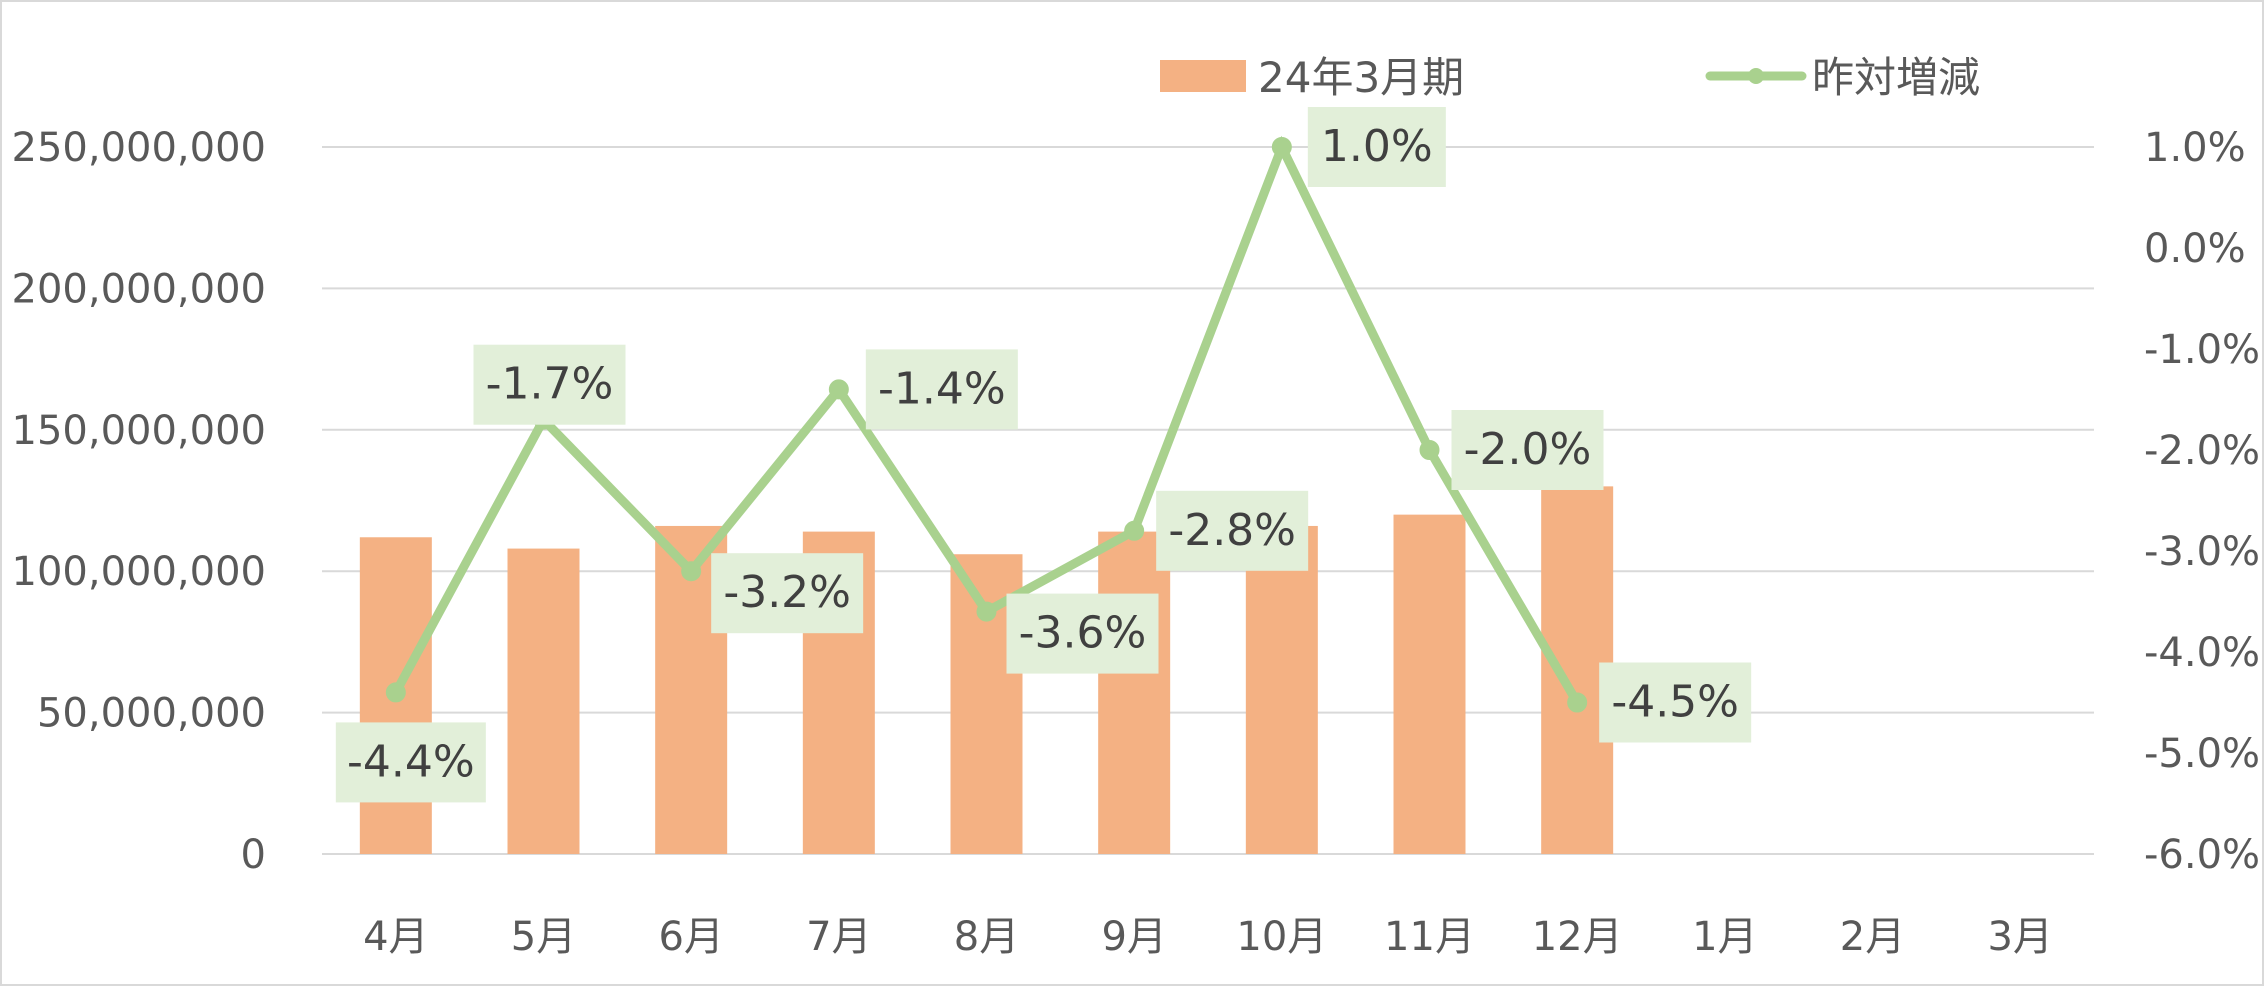 The image size is (2264, 988). What do you see at coordinates (1133, 937) in the screenshot?
I see `x-axis-tick-label: 9月` at bounding box center [1133, 937].